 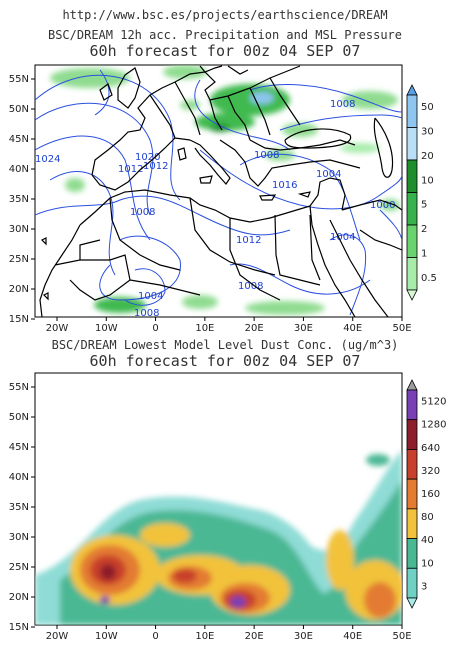 What do you see at coordinates (382, 205) in the screenshot?
I see `isobar-label: 1000` at bounding box center [382, 205].